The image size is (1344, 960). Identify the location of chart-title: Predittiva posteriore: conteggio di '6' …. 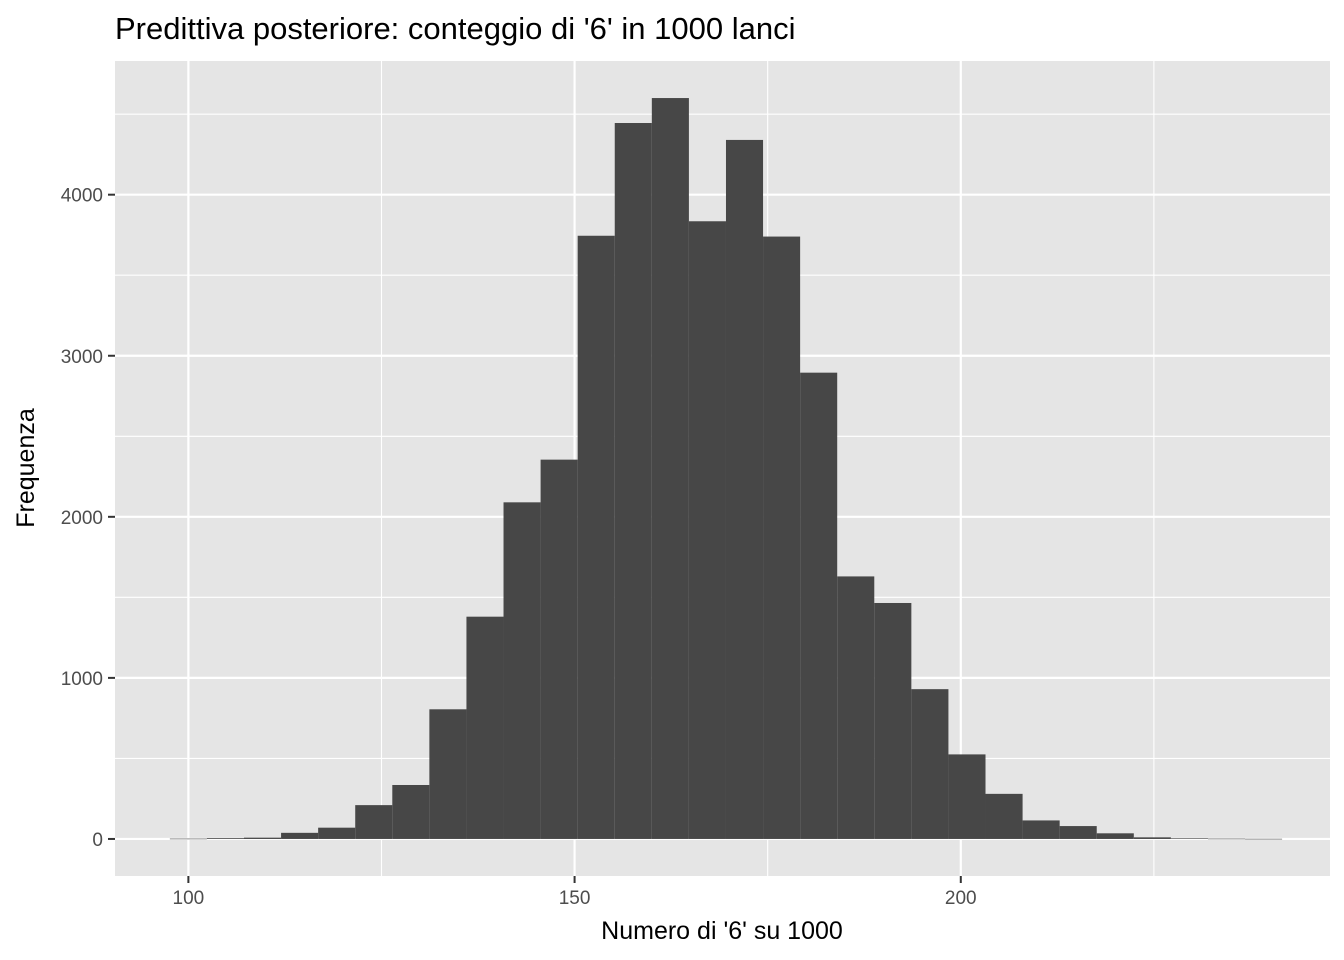
(455, 28).